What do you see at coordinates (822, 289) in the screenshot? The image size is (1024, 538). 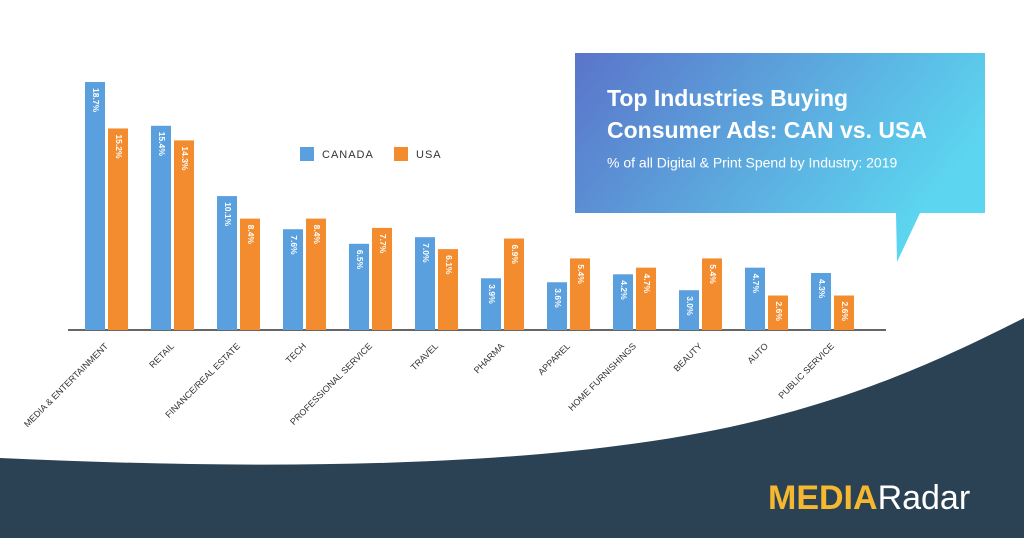 I see `value-label: 4.3%` at bounding box center [822, 289].